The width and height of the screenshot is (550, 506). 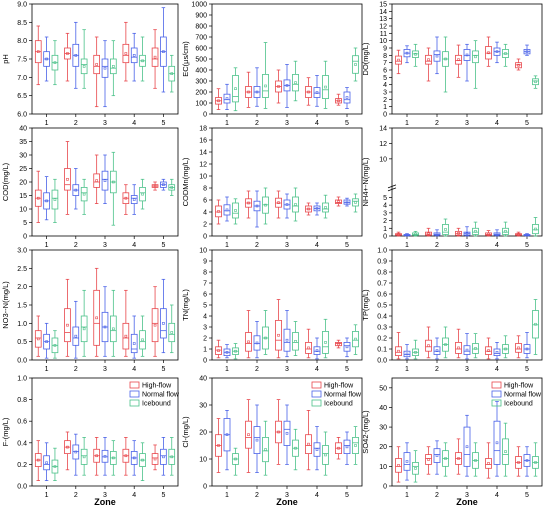 I want to click on y-axis-label: NH4+-N(mg/L), so click(x=365, y=181).